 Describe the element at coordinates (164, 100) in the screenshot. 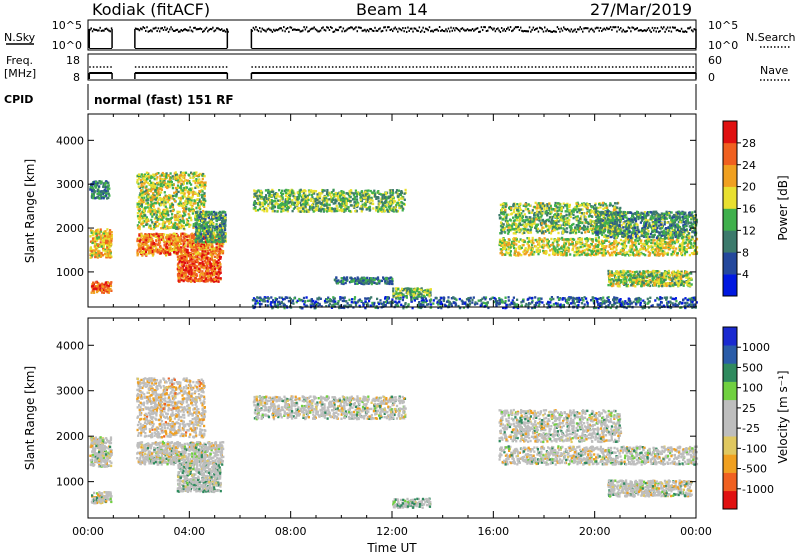

I see `cpid-text: normal (fast) 151 RF` at that location.